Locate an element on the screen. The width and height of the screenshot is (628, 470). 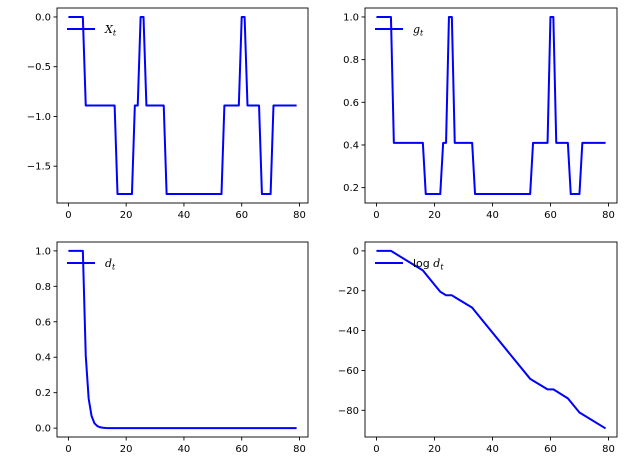
y-tick-label: −0.5 is located at coordinates (39, 67).